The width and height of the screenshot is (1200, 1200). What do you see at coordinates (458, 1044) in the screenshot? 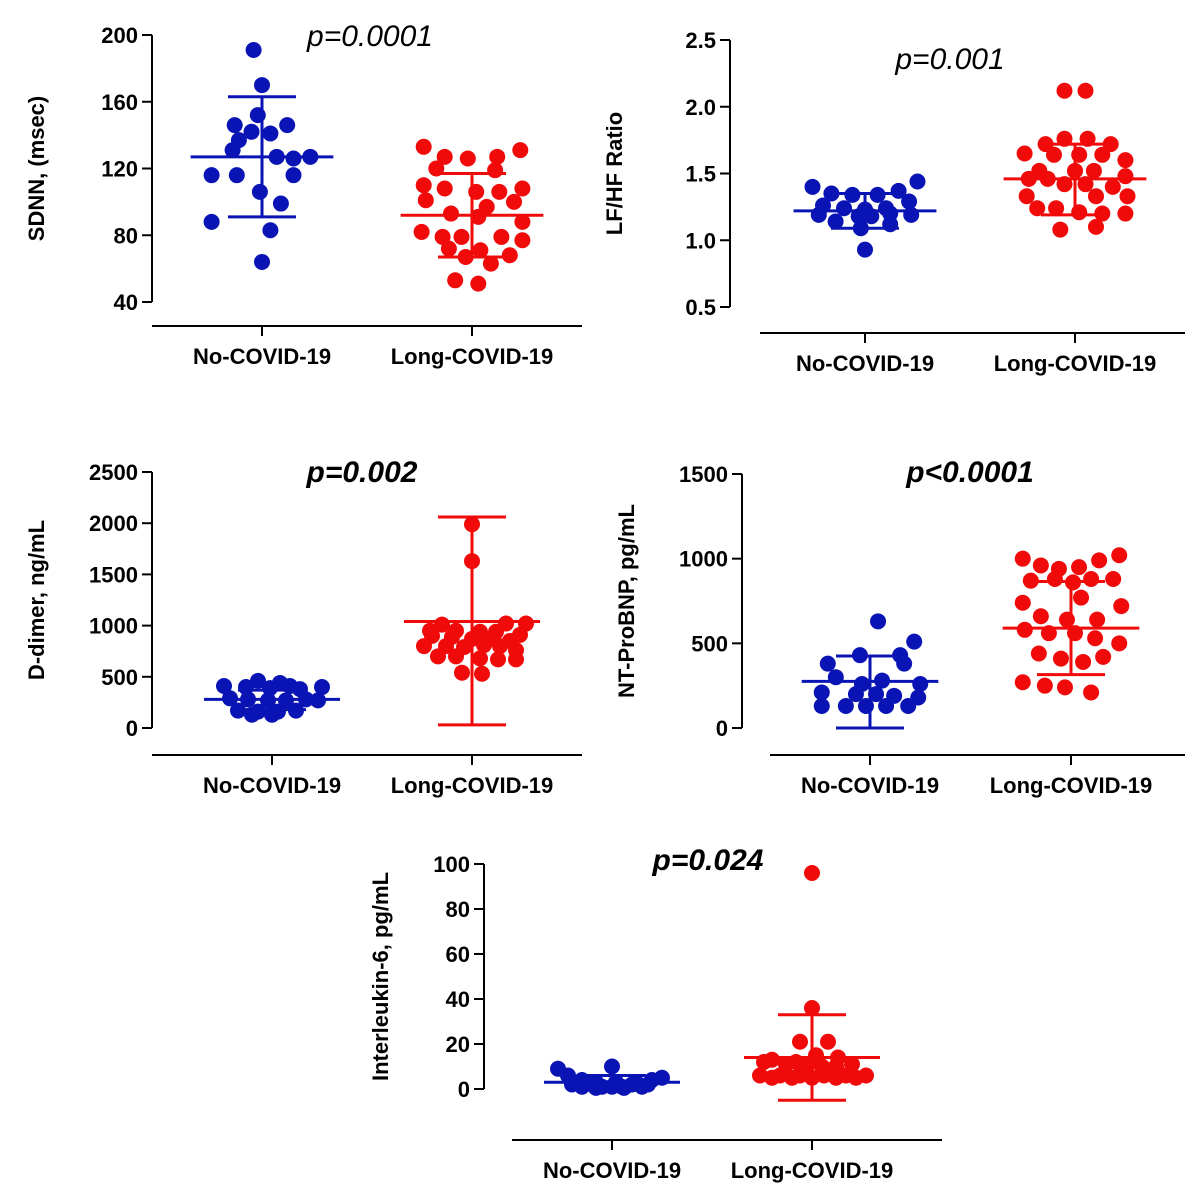
I see `y-tick-label: 20` at bounding box center [458, 1044].